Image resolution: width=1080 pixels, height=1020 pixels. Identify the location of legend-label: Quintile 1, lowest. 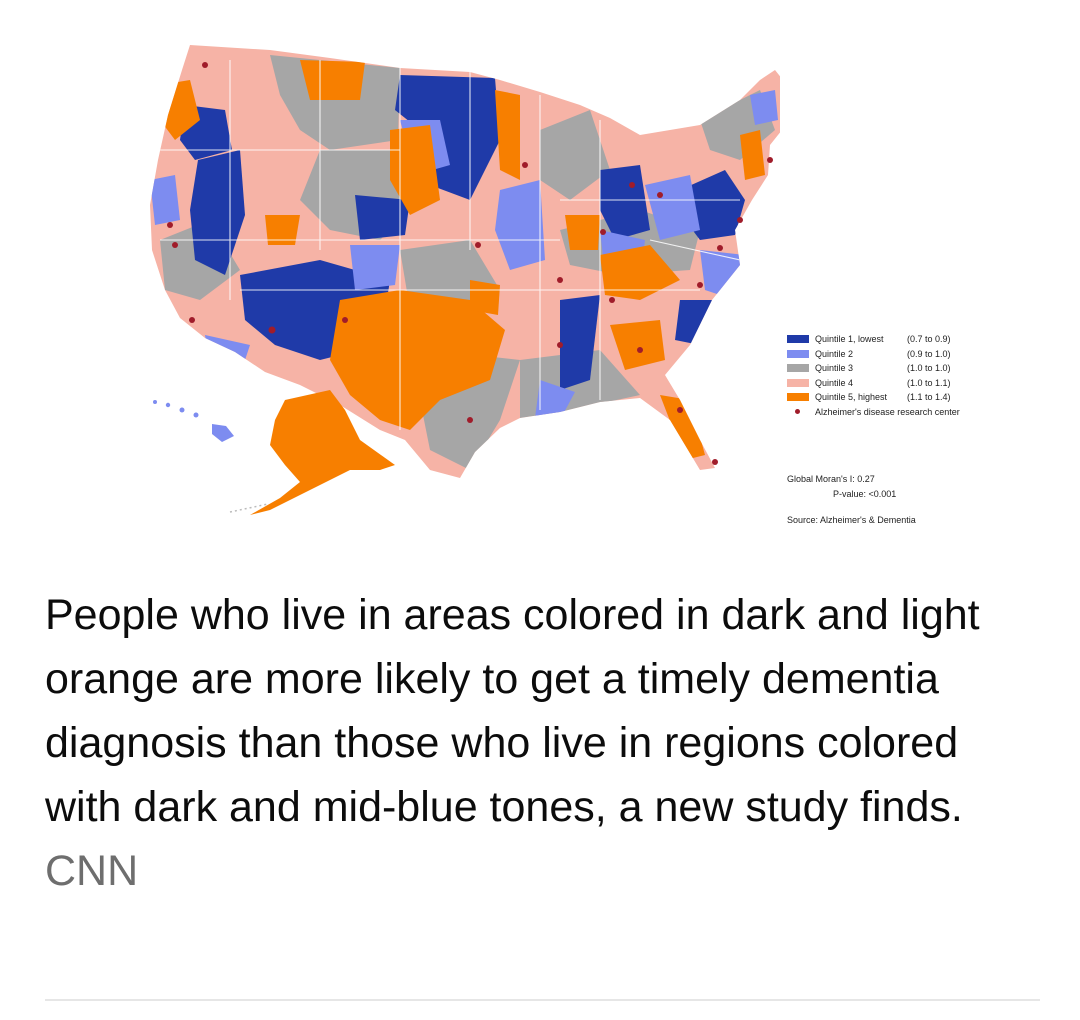
(849, 339).